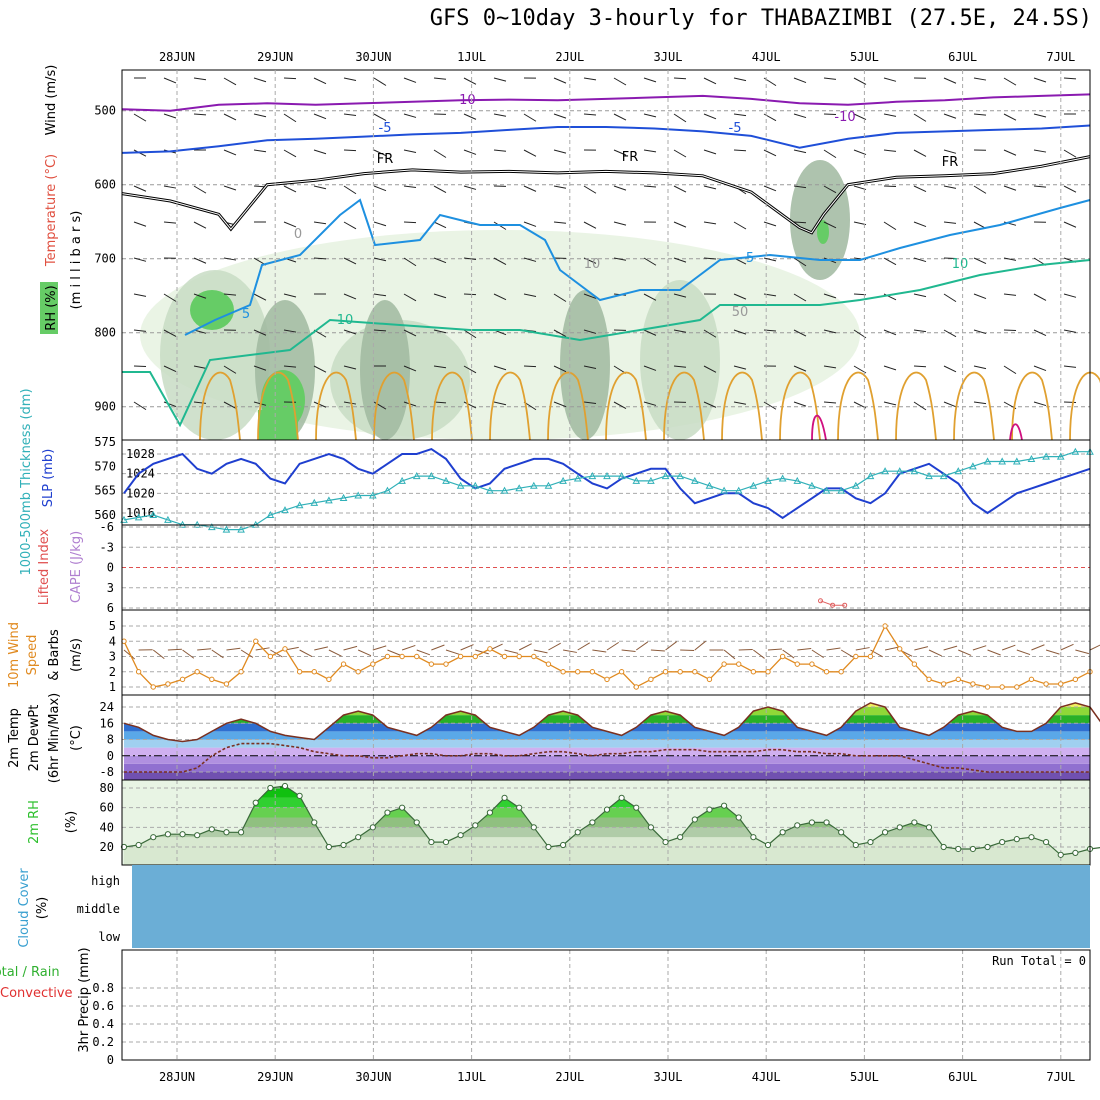  Describe the element at coordinates (107, 847) in the screenshot. I see `rh-tick: 20` at that location.